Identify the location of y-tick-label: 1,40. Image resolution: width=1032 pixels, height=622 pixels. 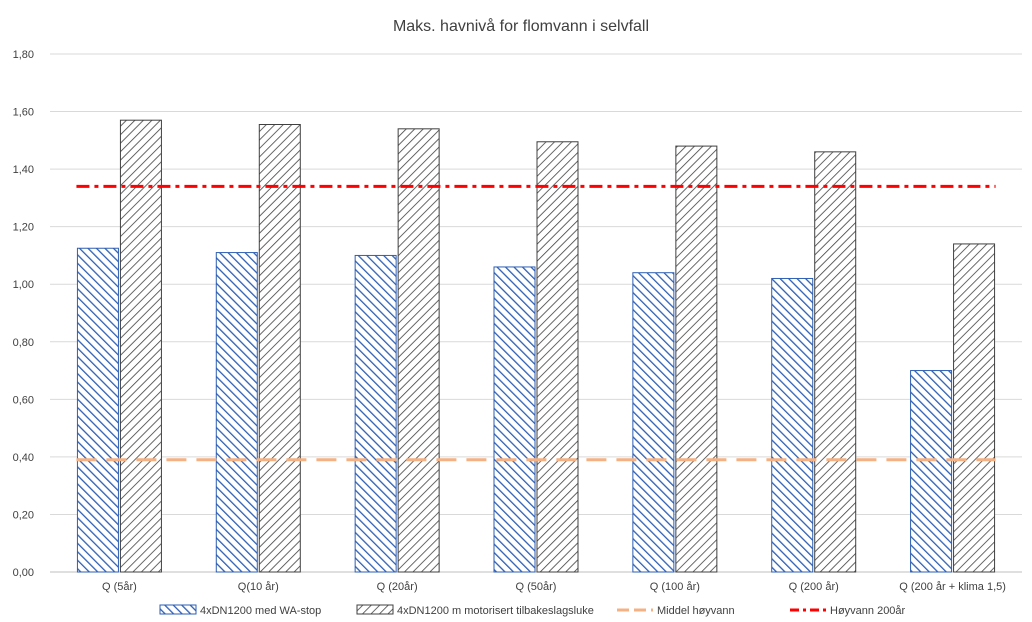
(23, 170).